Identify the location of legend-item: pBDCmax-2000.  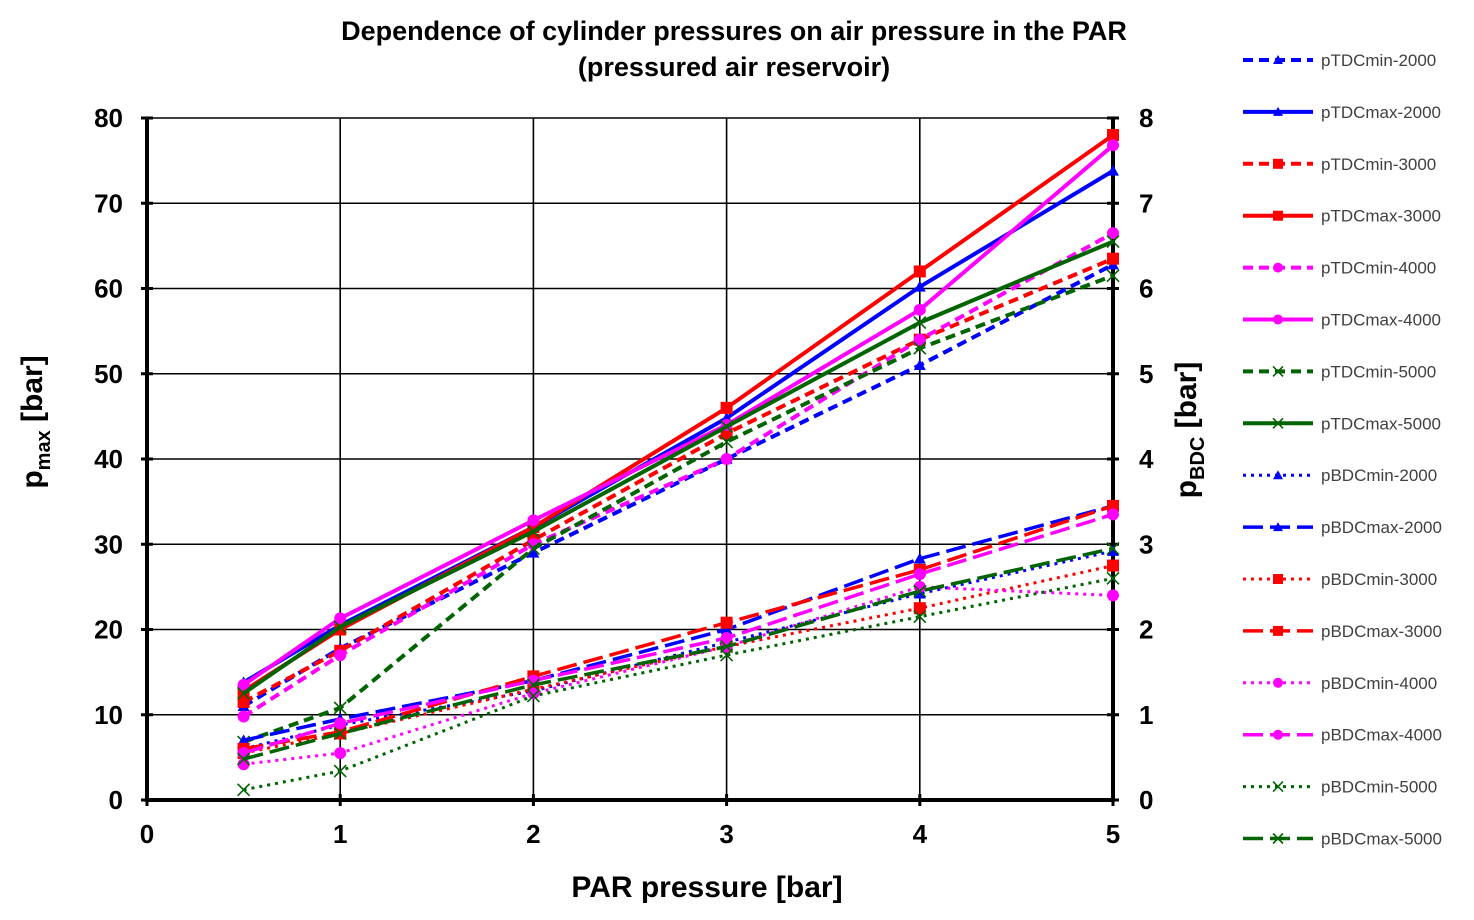
(1342, 527).